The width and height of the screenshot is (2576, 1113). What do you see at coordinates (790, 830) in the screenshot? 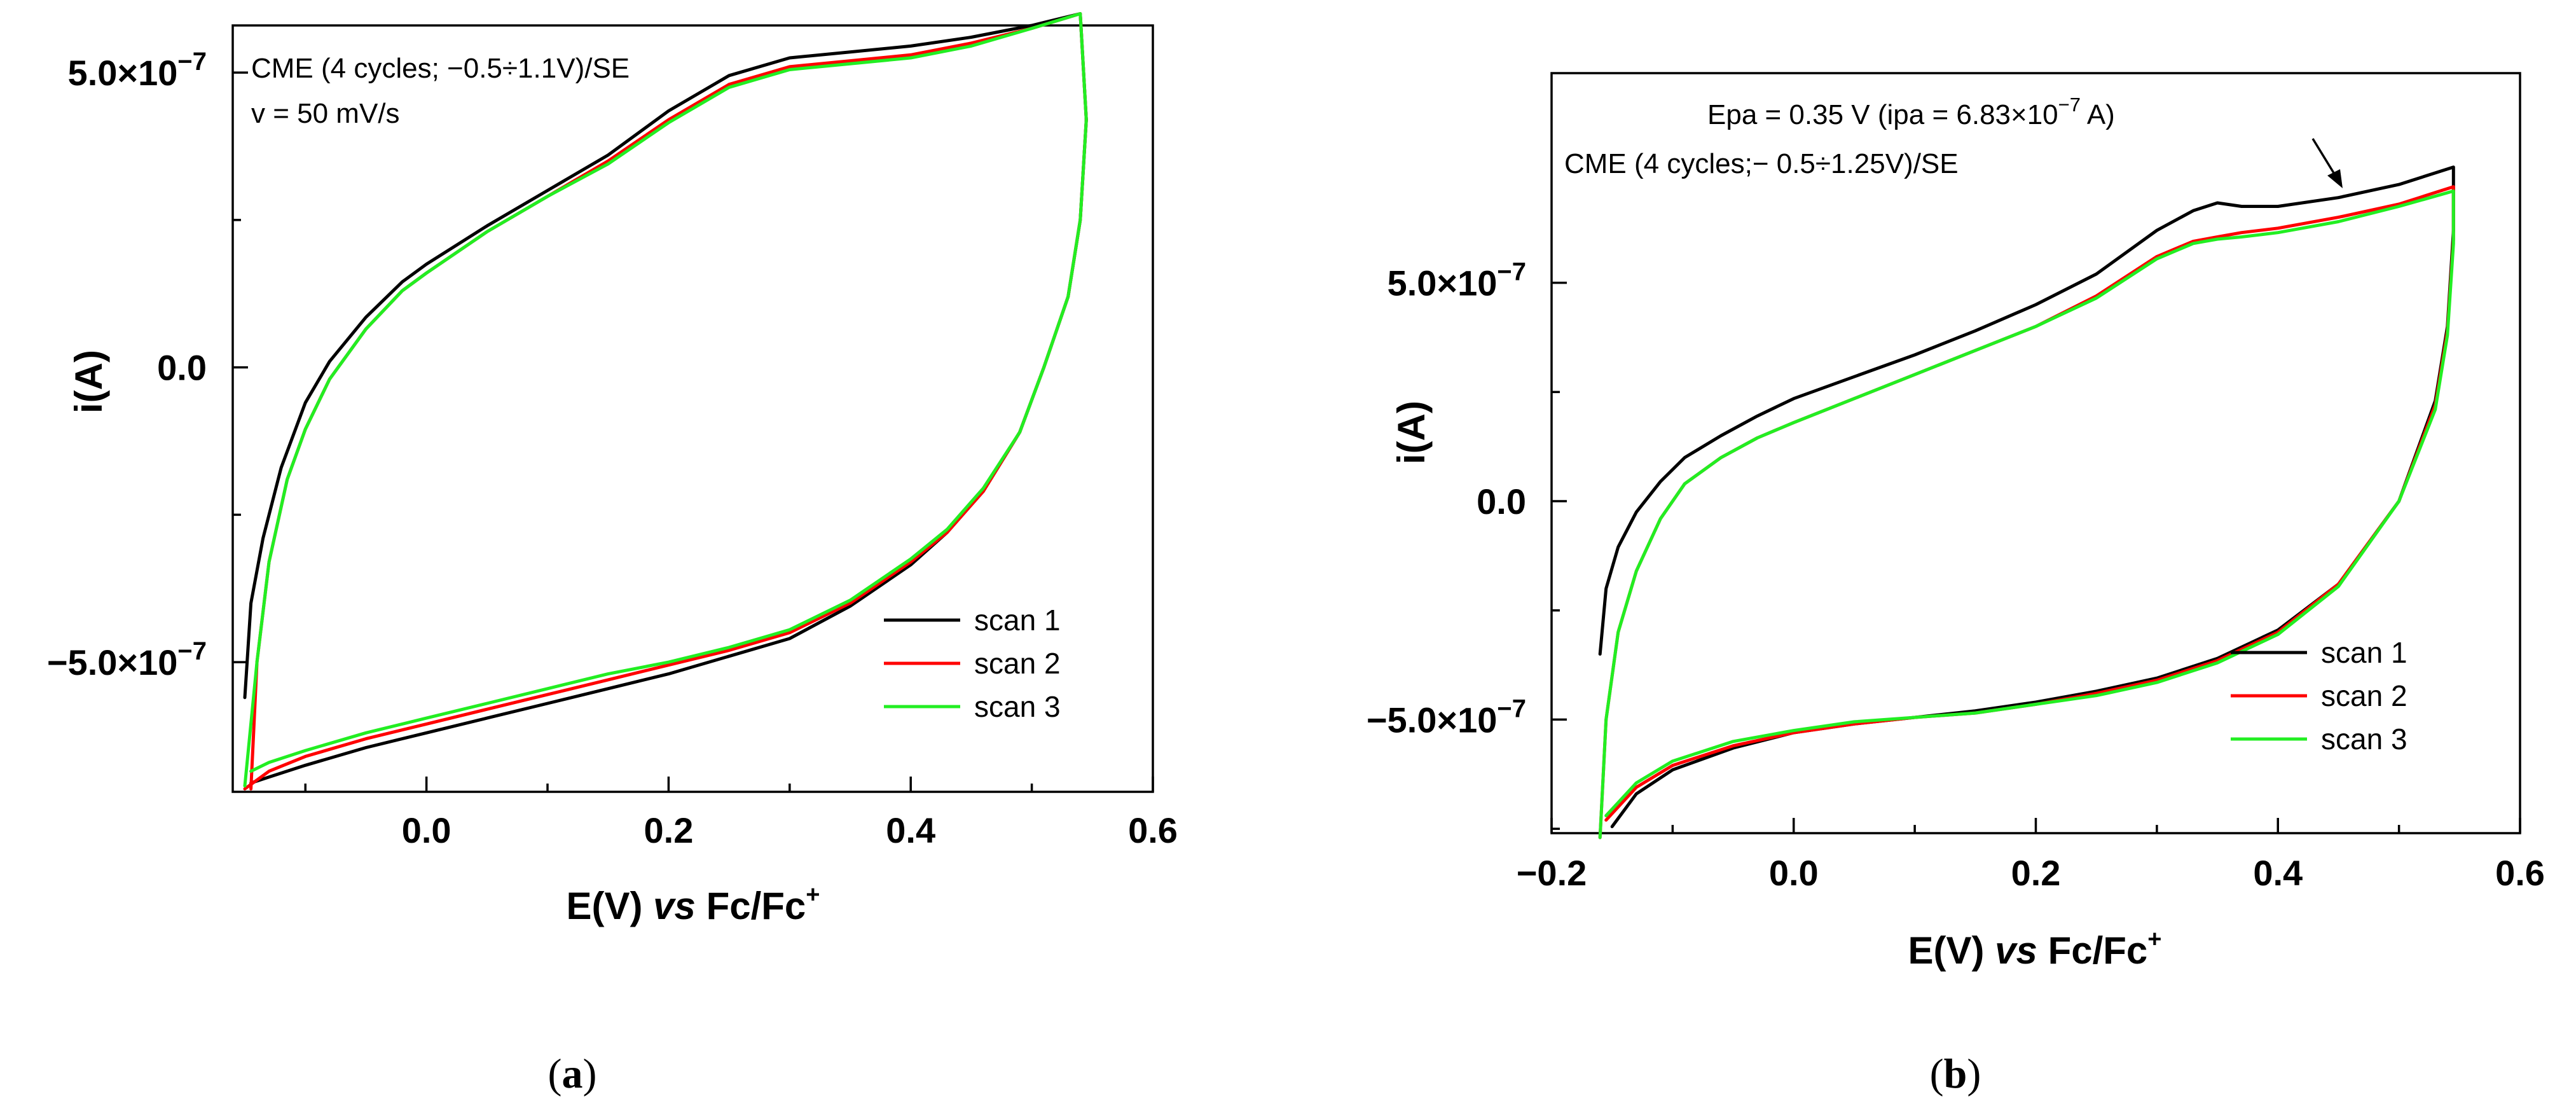
I see `x-tick-labels-a: 0.0 0.2 0.4 0.6` at bounding box center [790, 830].